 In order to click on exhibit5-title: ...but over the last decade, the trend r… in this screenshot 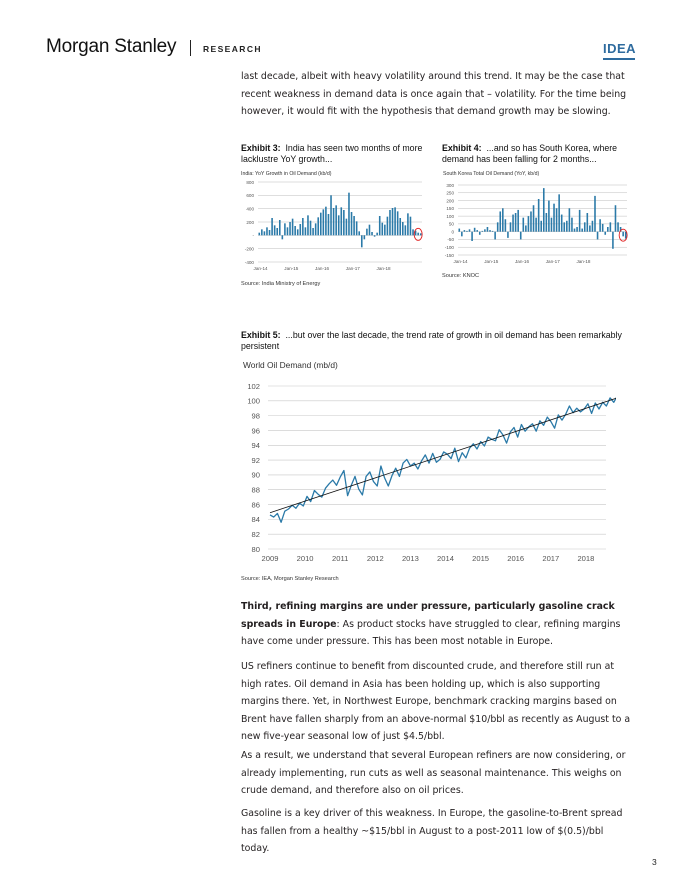, I will do `click(431, 340)`.